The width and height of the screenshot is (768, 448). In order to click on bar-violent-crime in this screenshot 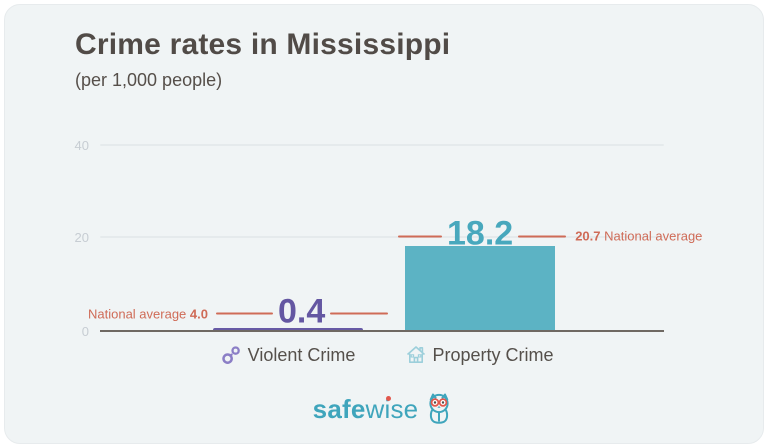, I will do `click(288, 328)`.